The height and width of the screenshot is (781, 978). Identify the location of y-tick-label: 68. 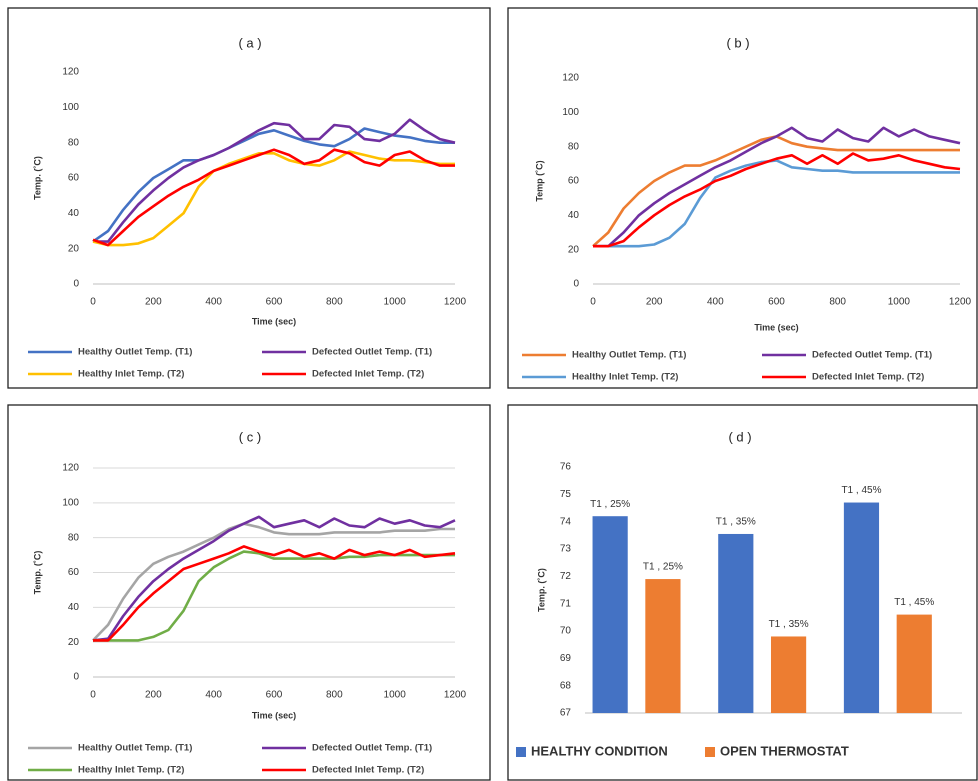
(566, 685).